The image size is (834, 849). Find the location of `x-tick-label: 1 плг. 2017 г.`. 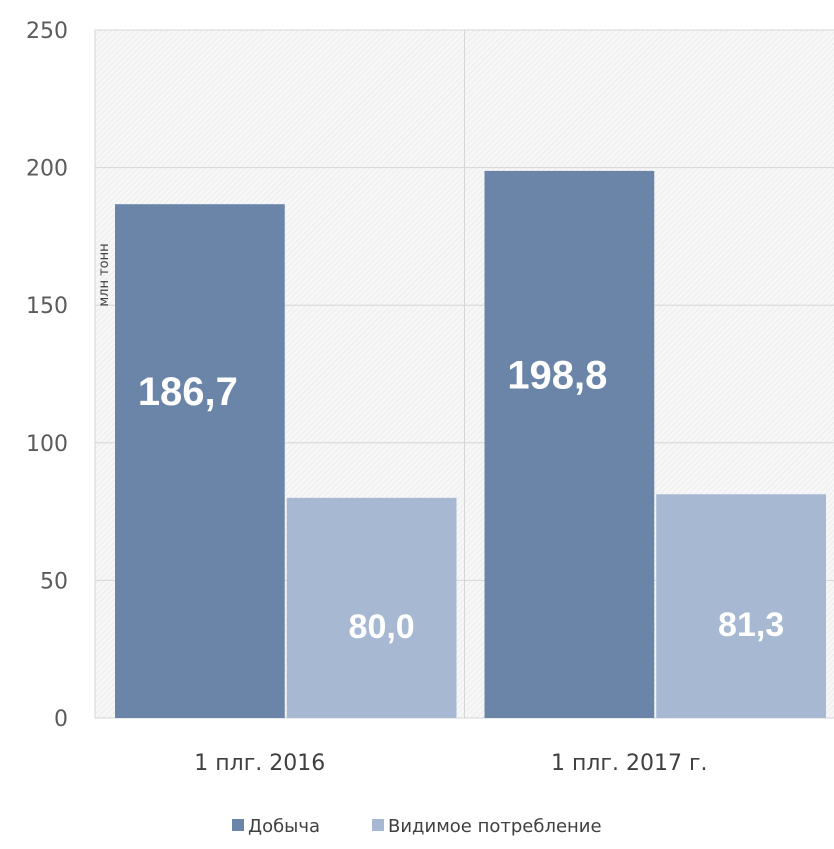

x-tick-label: 1 плг. 2017 г. is located at coordinates (629, 763).